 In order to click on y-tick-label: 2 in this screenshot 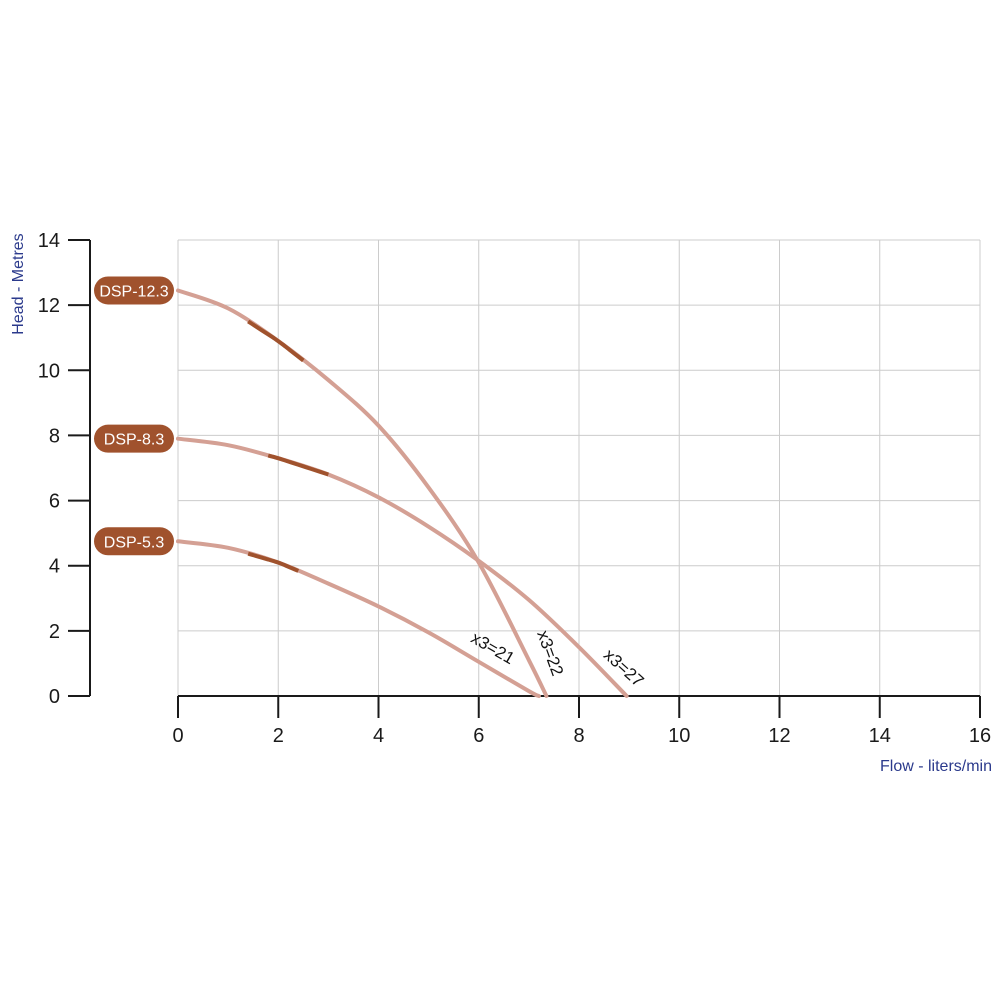, I will do `click(54, 632)`.